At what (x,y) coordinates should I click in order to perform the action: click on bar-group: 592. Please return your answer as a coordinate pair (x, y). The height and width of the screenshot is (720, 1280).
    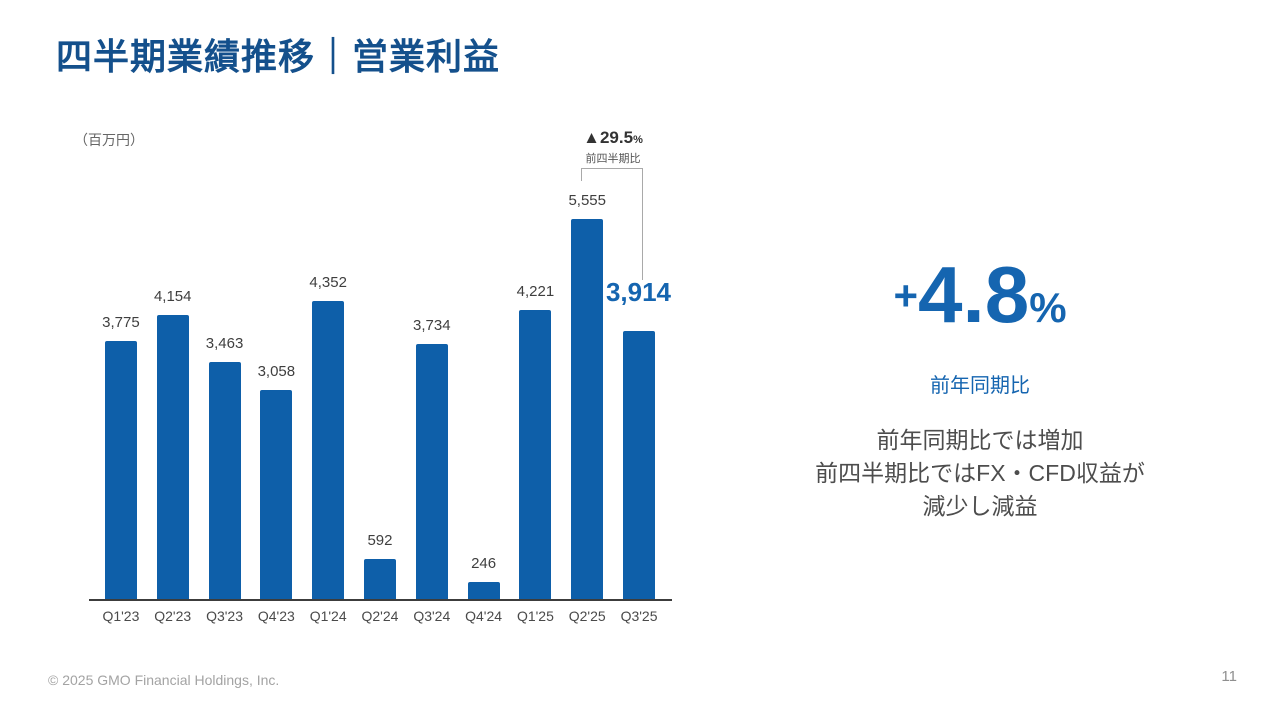
    Looking at the image, I should click on (380, 359).